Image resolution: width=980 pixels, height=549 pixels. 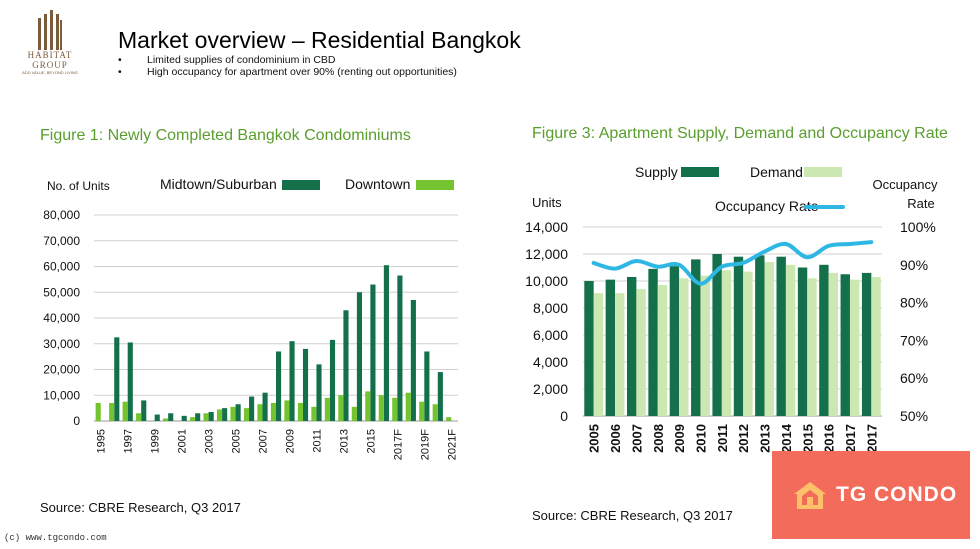 I want to click on x-tick-label: 1999, so click(x=156, y=441).